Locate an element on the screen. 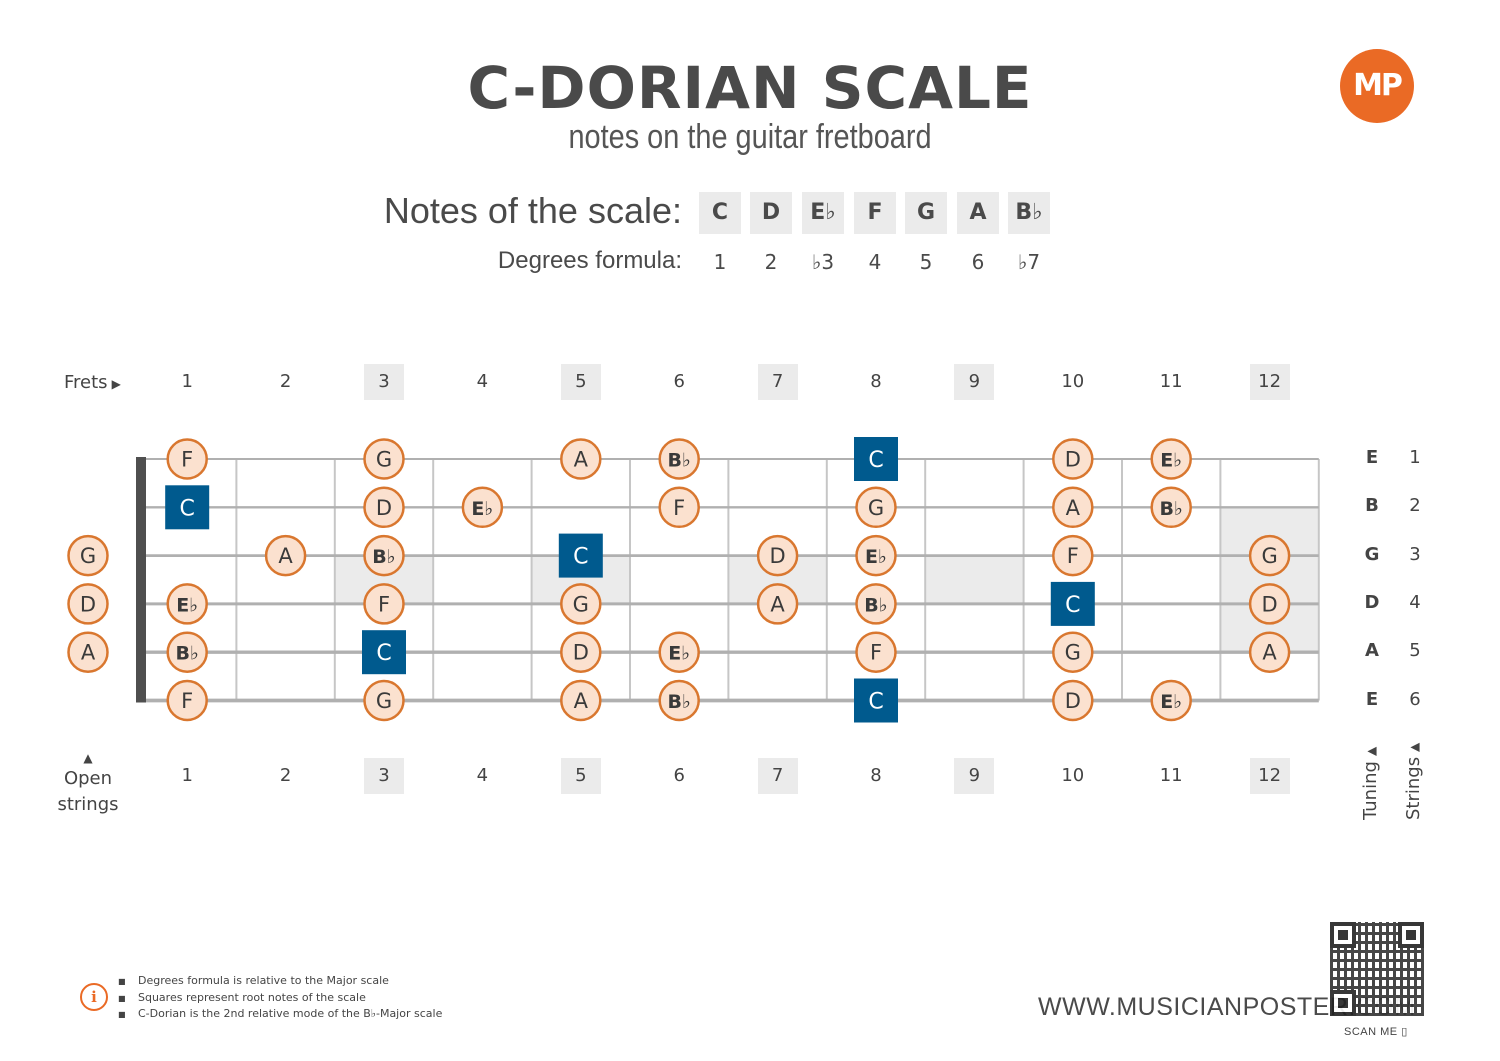 The height and width of the screenshot is (1061, 1500). fret-number-bottom: 3 is located at coordinates (384, 776).